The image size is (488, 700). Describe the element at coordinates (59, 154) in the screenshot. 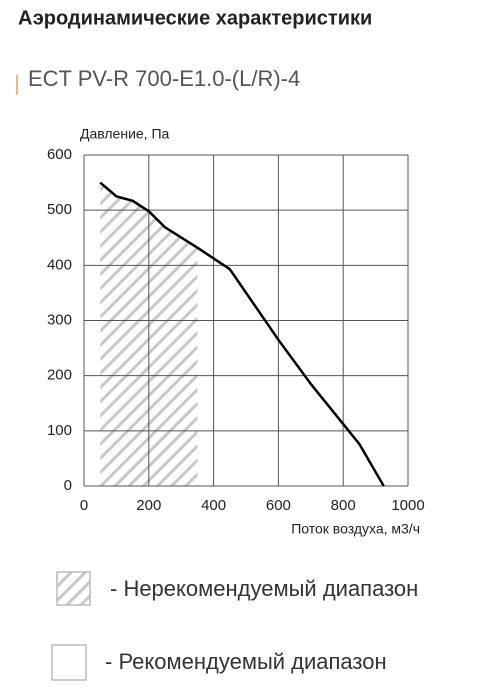

I see `y-tick-label: 600` at that location.